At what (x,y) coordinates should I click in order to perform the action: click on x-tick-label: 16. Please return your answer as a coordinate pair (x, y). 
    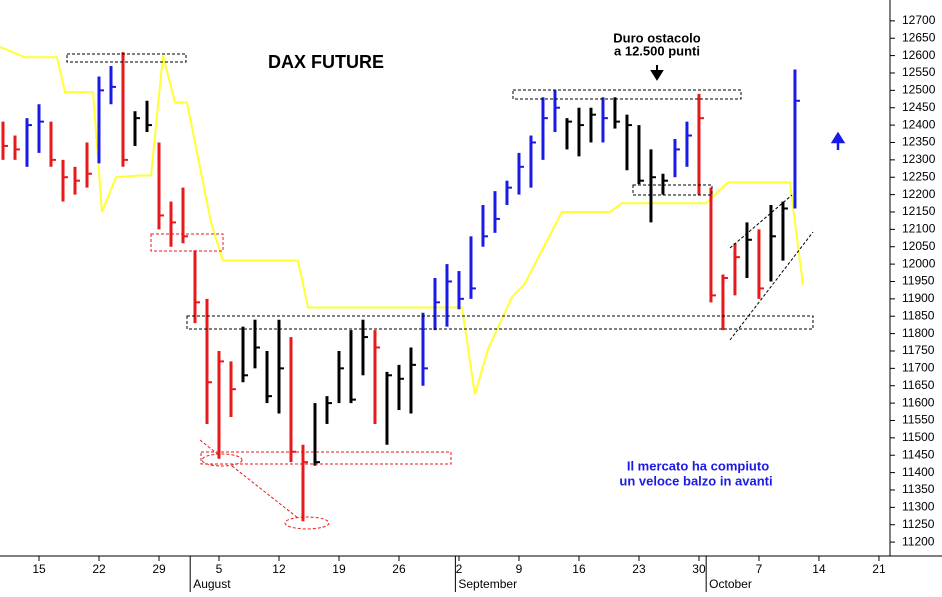
    Looking at the image, I should click on (579, 569).